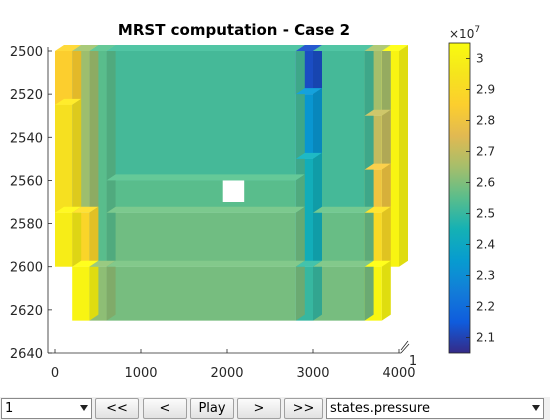  What do you see at coordinates (459, 198) in the screenshot?
I see `colorbar-gradient` at bounding box center [459, 198].